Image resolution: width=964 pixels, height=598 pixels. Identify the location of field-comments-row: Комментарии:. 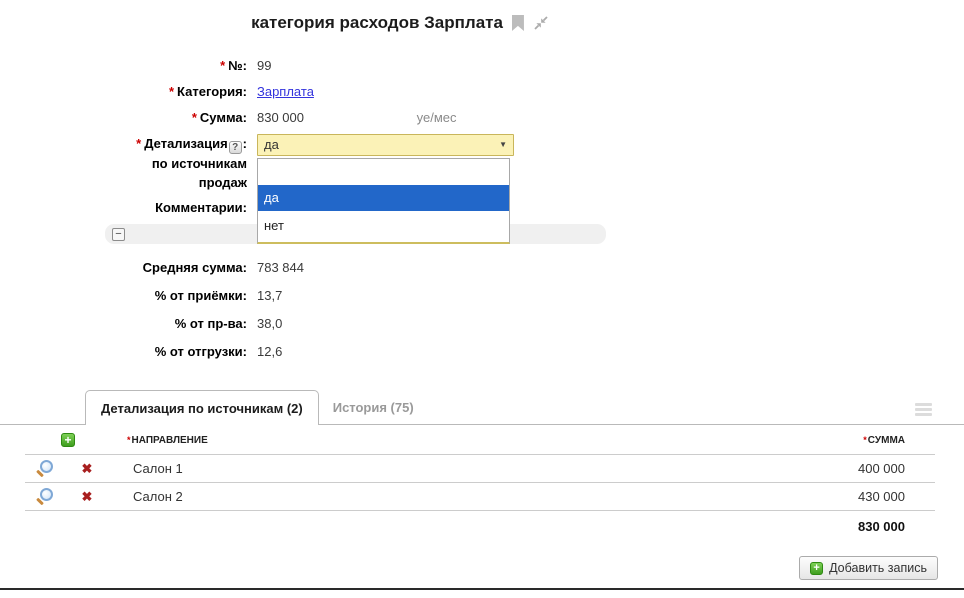
(303, 208).